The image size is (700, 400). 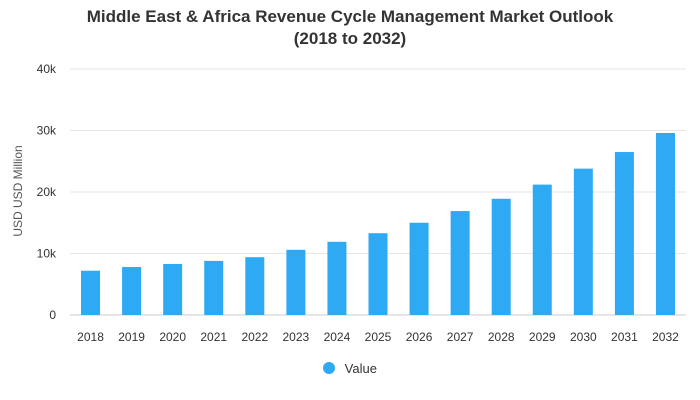 What do you see at coordinates (583, 241) in the screenshot?
I see `bar-2030` at bounding box center [583, 241].